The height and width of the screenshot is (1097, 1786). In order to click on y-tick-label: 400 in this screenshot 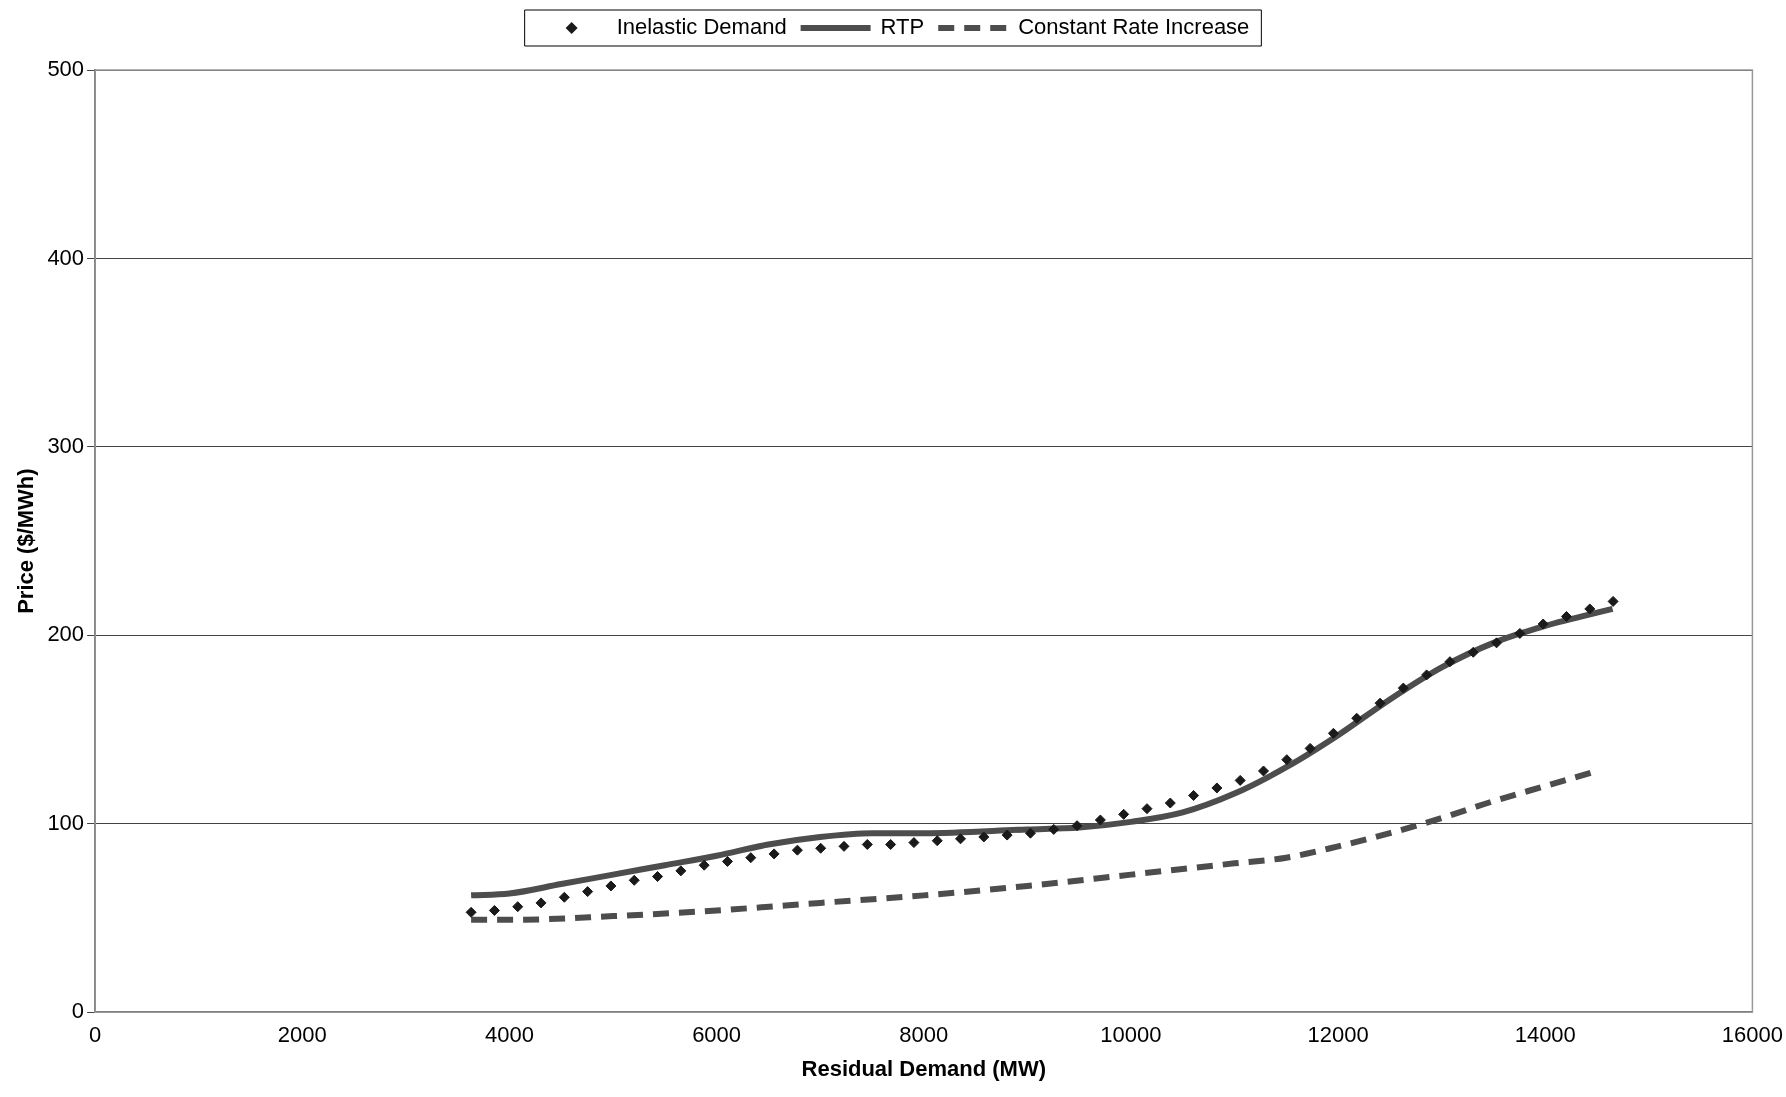, I will do `click(66, 257)`.